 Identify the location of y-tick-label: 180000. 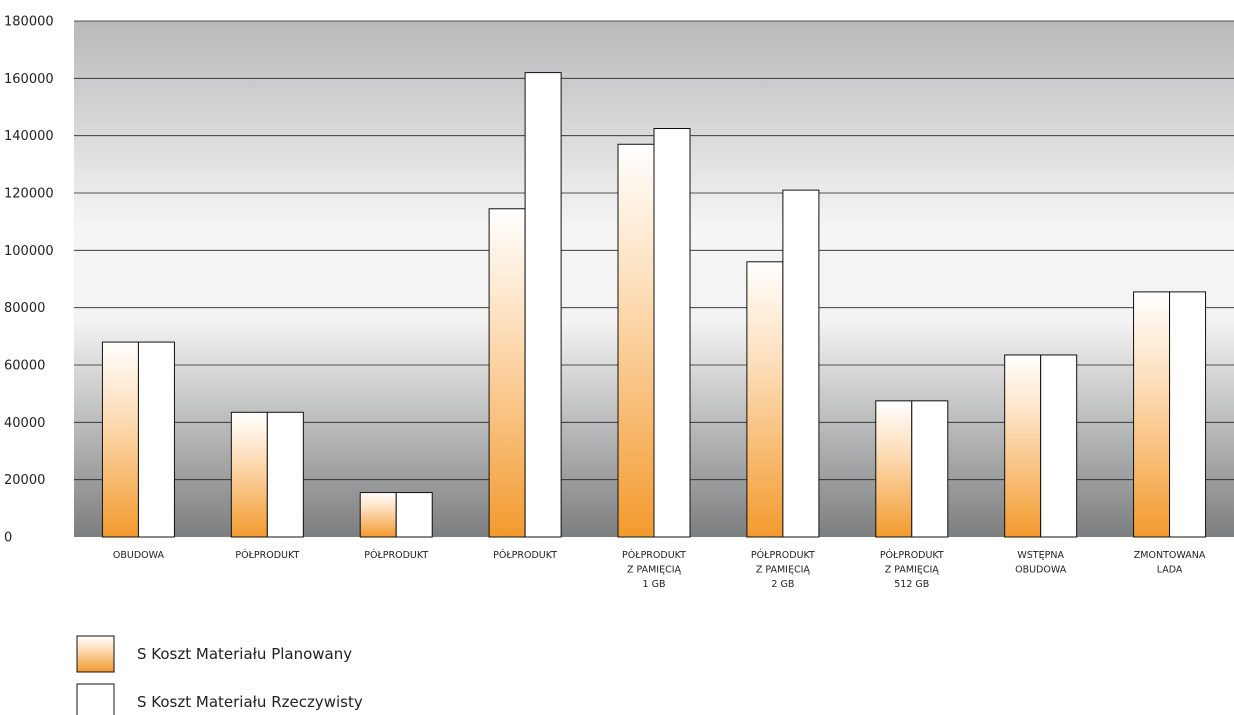
(29, 22).